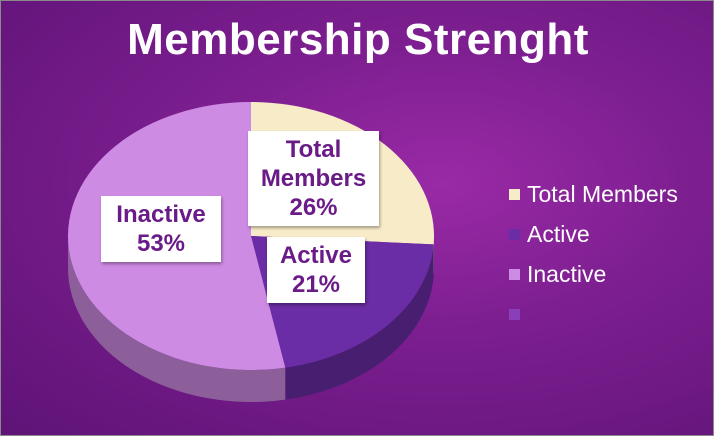  What do you see at coordinates (316, 270) in the screenshot?
I see `data-label-active: Active 21%` at bounding box center [316, 270].